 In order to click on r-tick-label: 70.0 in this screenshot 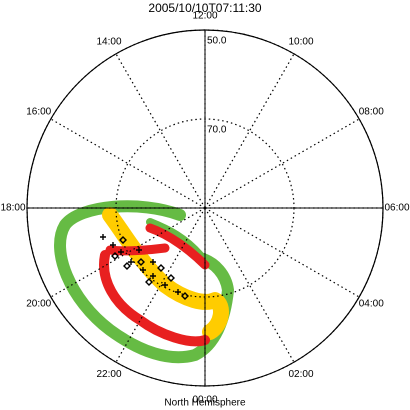, I will do `click(217, 130)`.